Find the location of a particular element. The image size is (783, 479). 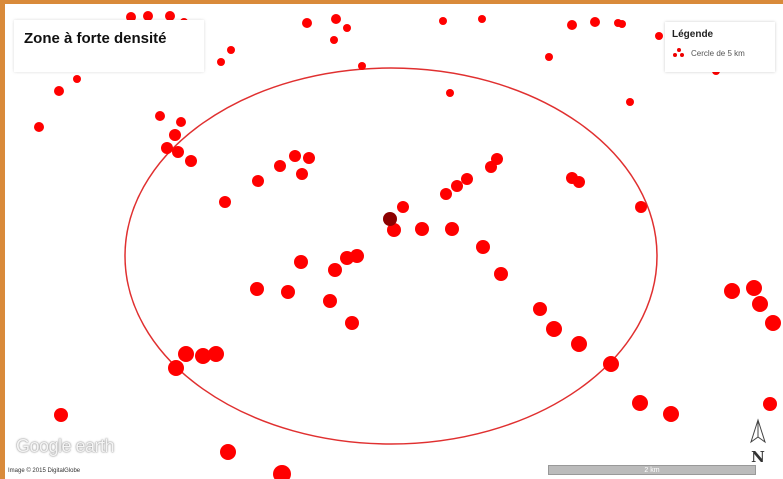

scale-label: 2 km is located at coordinates (652, 470).